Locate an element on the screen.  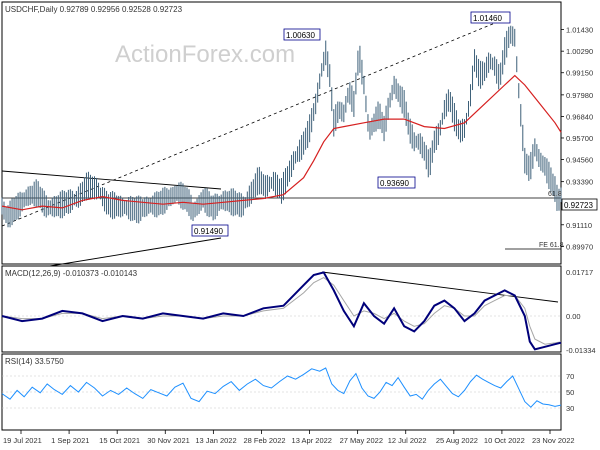
time-tick-label: 19 Jul 2021 is located at coordinates (22, 440).